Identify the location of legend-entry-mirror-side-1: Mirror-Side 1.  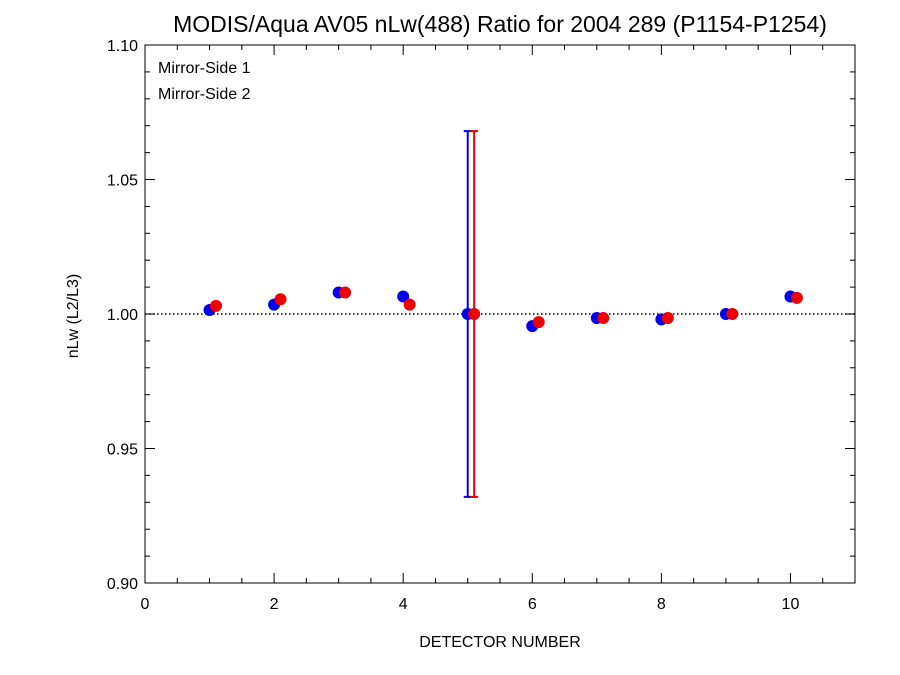
(204, 68).